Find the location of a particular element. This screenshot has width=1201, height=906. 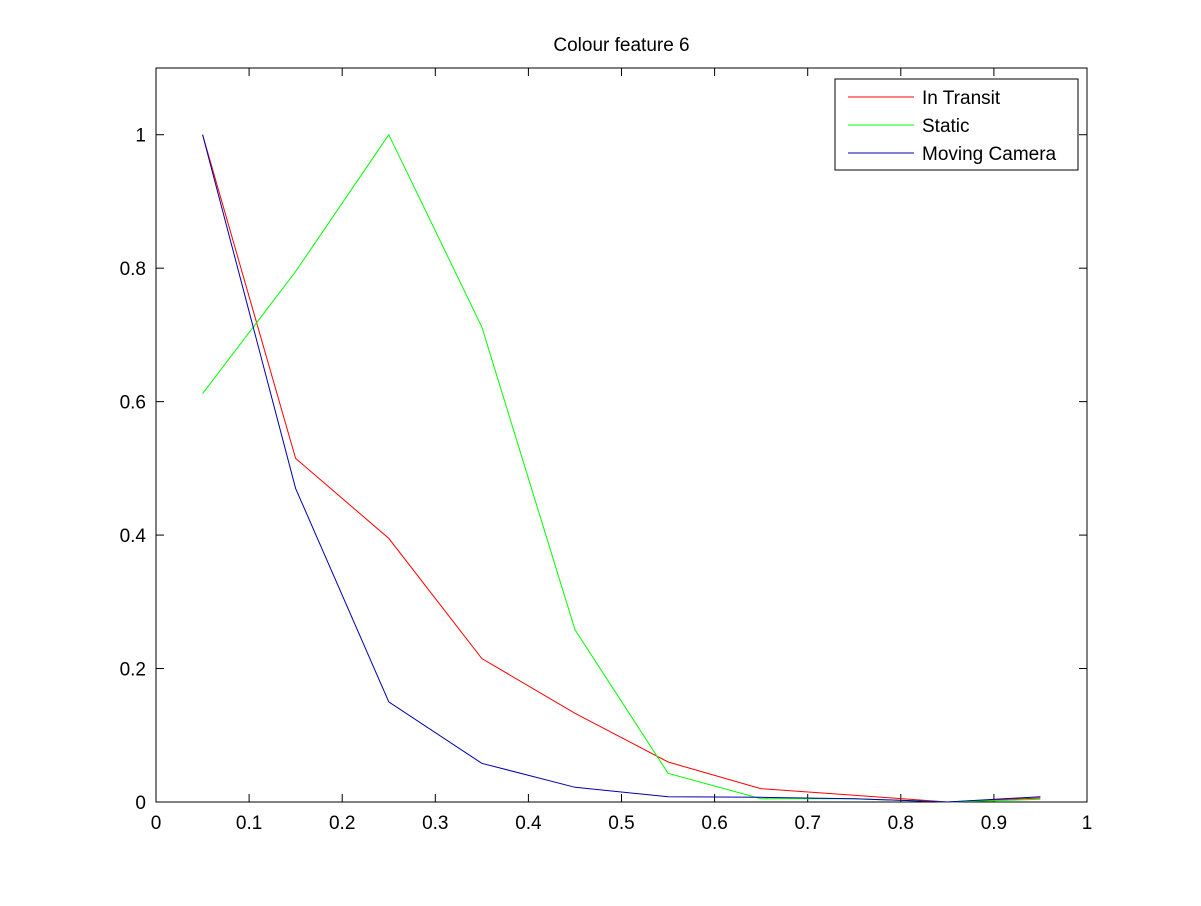

chart-title: Colour feature 6 is located at coordinates (621, 45).